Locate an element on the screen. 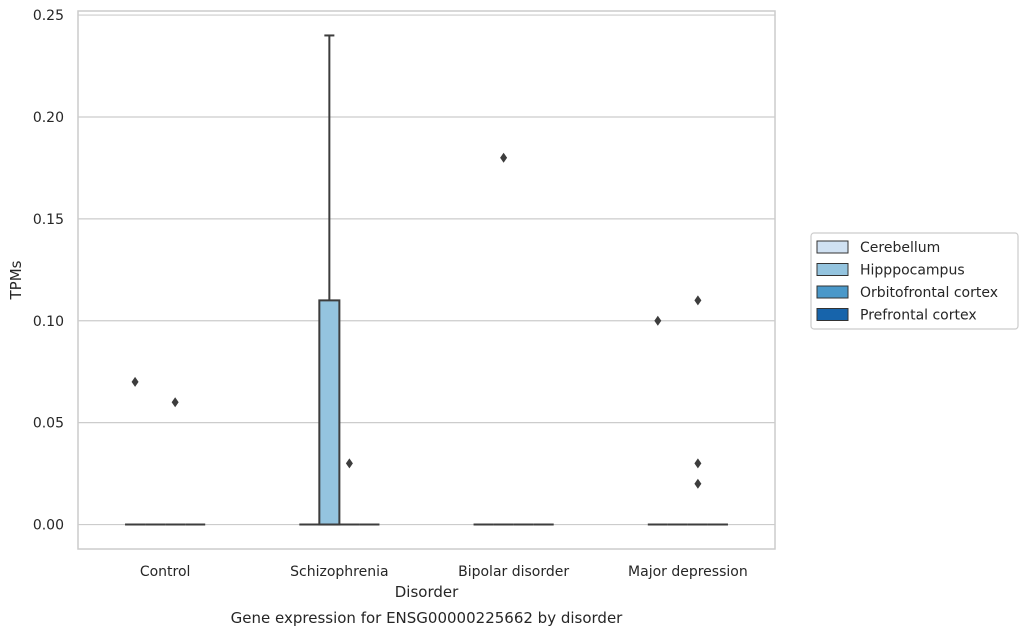  y-axis-label: TPMs is located at coordinates (16, 280).